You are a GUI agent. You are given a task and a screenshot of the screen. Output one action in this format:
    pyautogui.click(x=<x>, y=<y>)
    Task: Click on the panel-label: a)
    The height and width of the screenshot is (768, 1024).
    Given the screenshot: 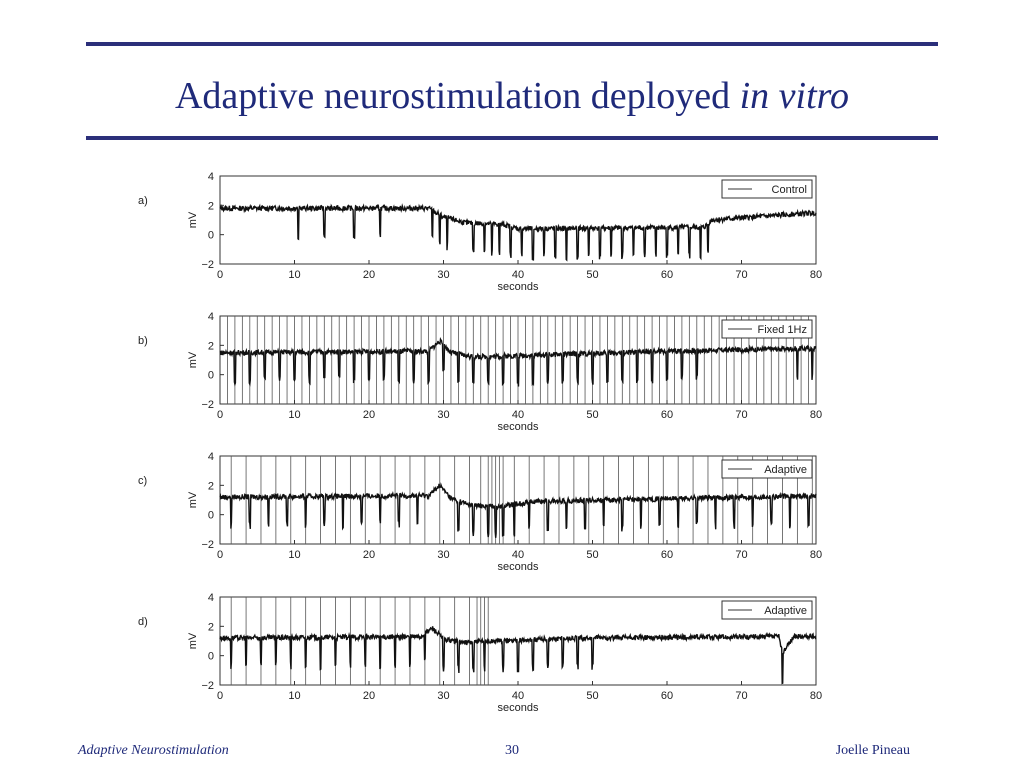 What is the action you would take?
    pyautogui.click(x=143, y=201)
    